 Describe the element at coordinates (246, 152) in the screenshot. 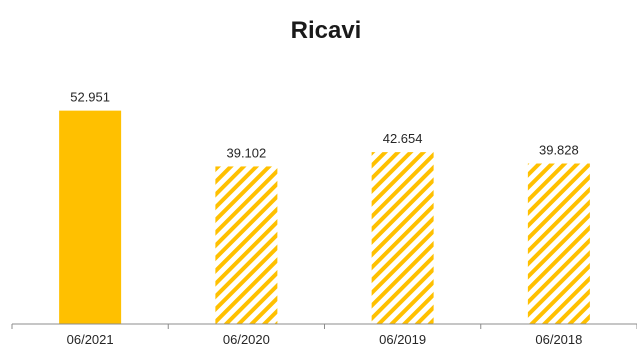

I see `value-label: 39.102` at that location.